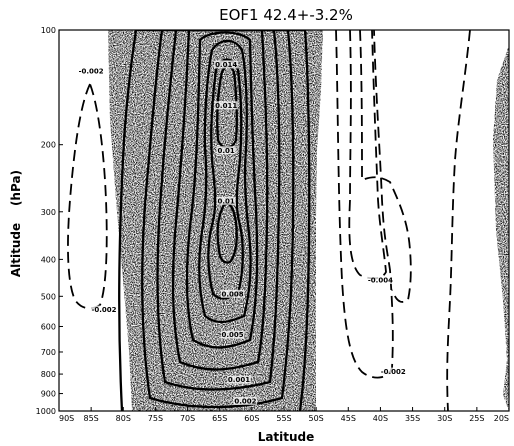 This screenshot has width=514, height=446. What do you see at coordinates (48, 145) in the screenshot?
I see `y-tick-label: 200` at bounding box center [48, 145].